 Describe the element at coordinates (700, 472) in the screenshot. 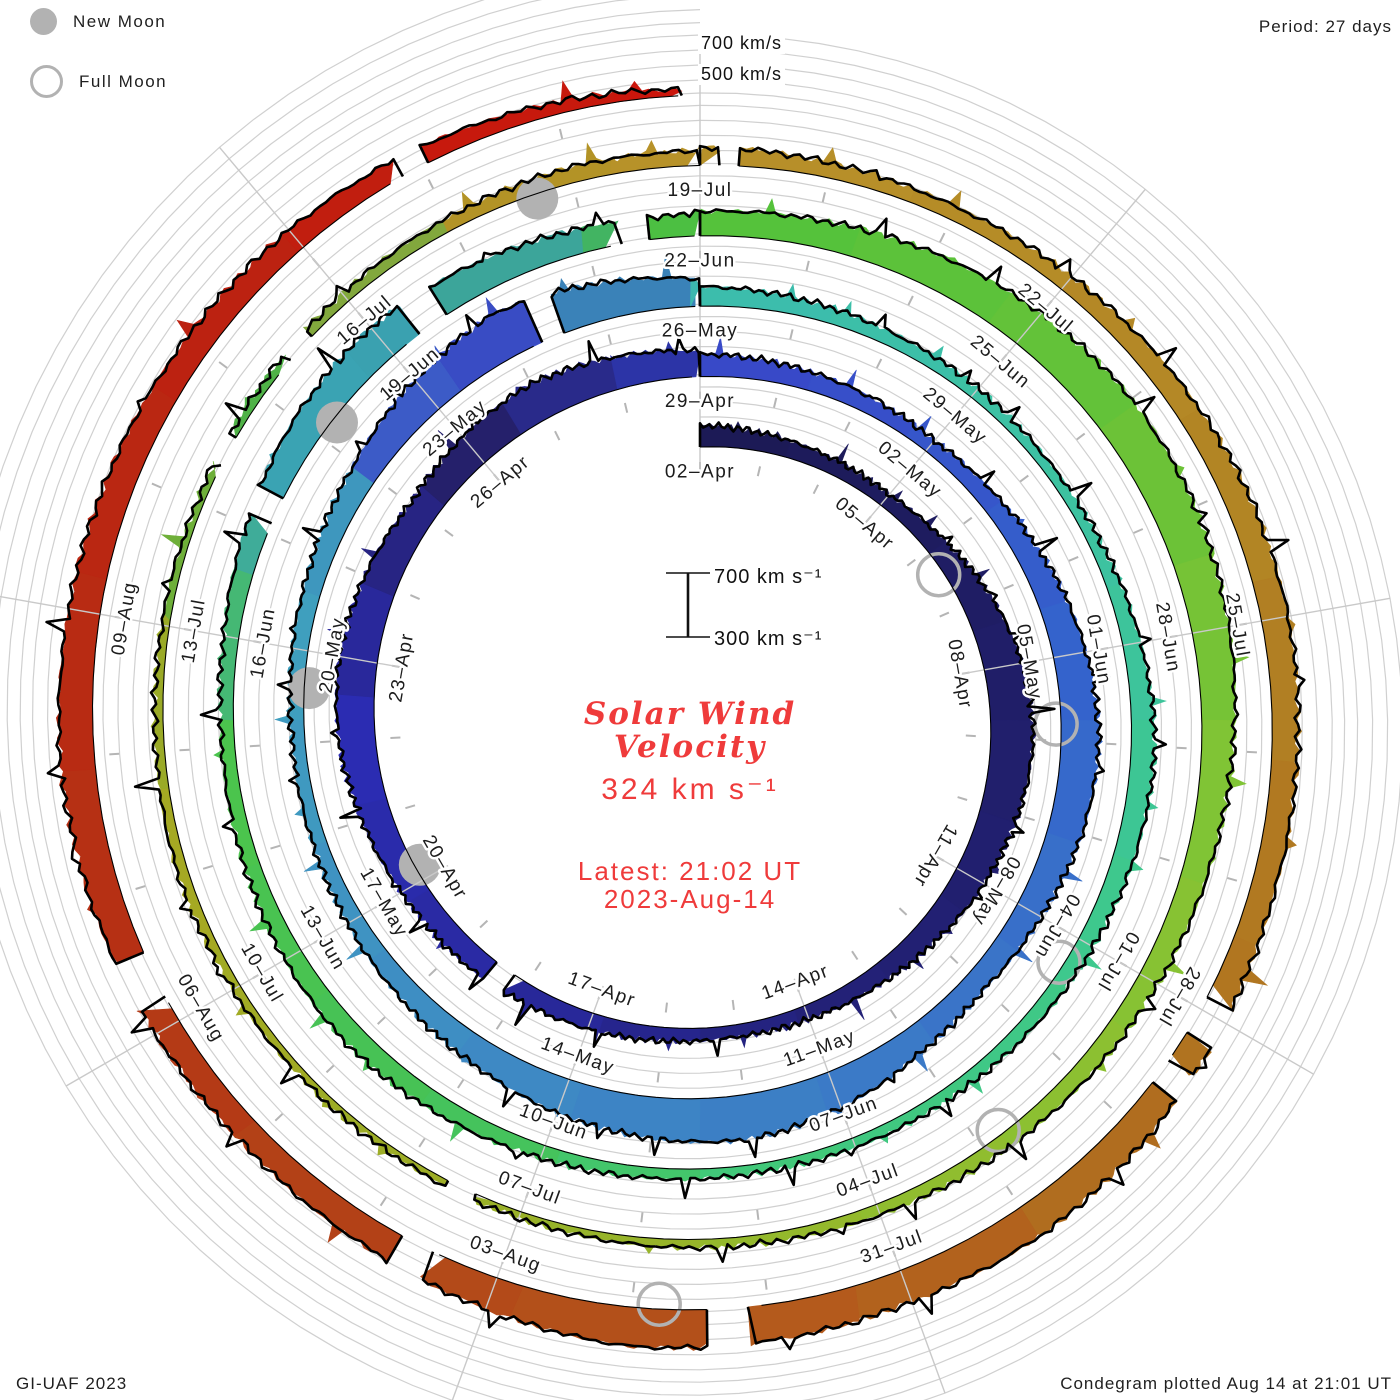

I see `date-tick-label: 02–Apr` at that location.